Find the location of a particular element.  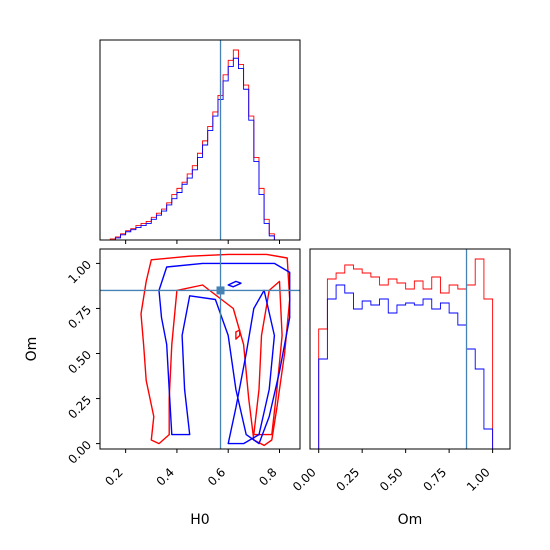

h0-om-joint-contour-red-outer is located at coordinates (215, 350).